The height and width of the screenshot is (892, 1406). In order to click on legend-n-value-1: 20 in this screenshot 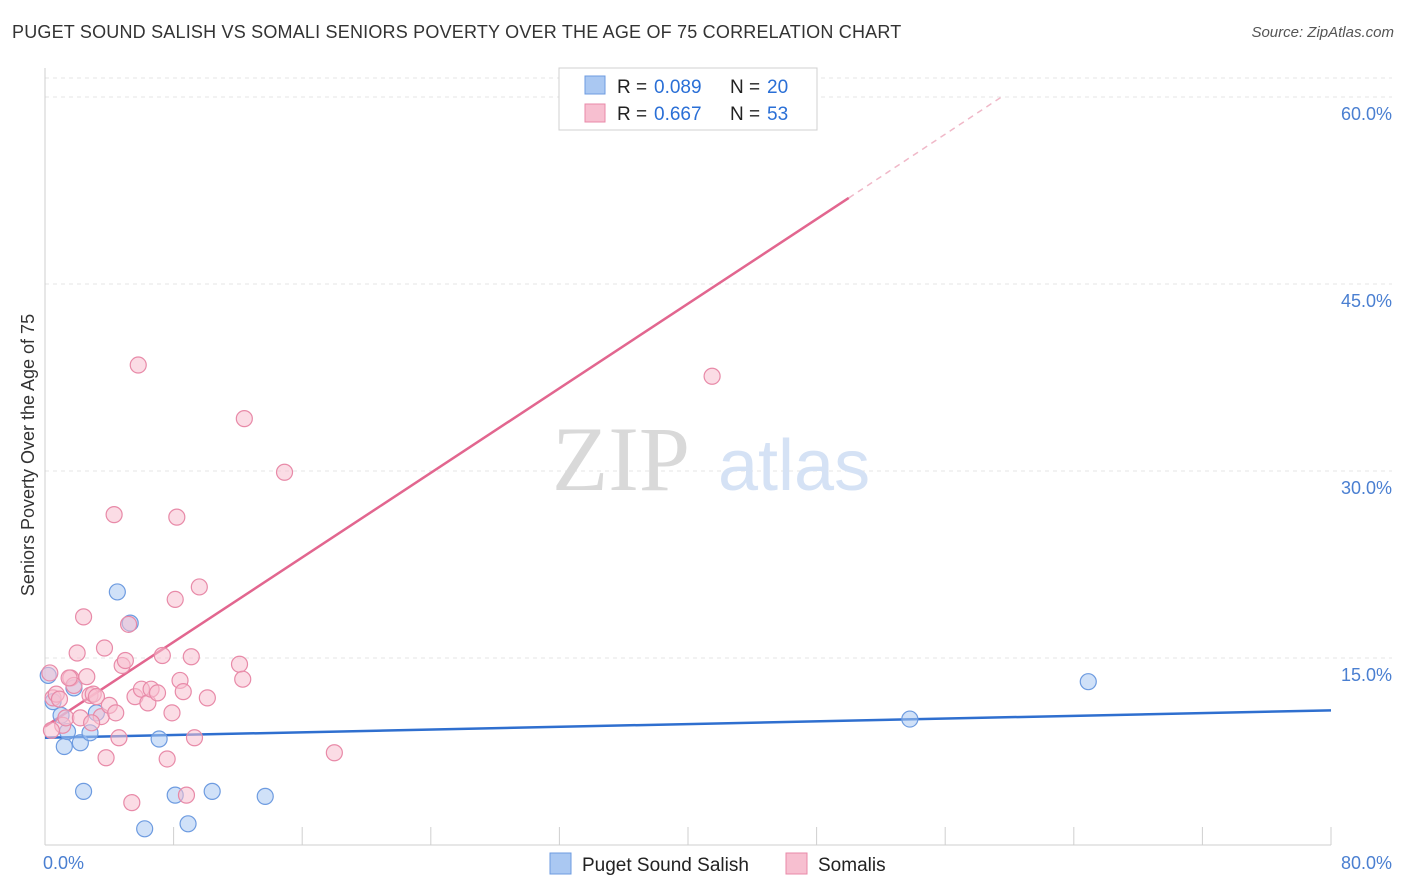, I will do `click(777, 87)`.